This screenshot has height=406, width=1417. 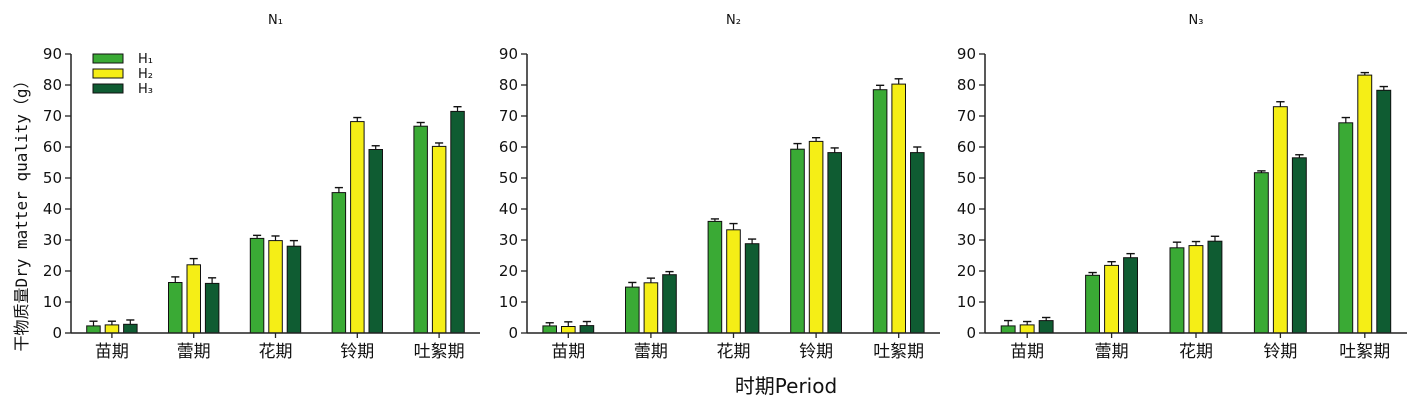 I want to click on legend-item: H₃, so click(x=122, y=89).